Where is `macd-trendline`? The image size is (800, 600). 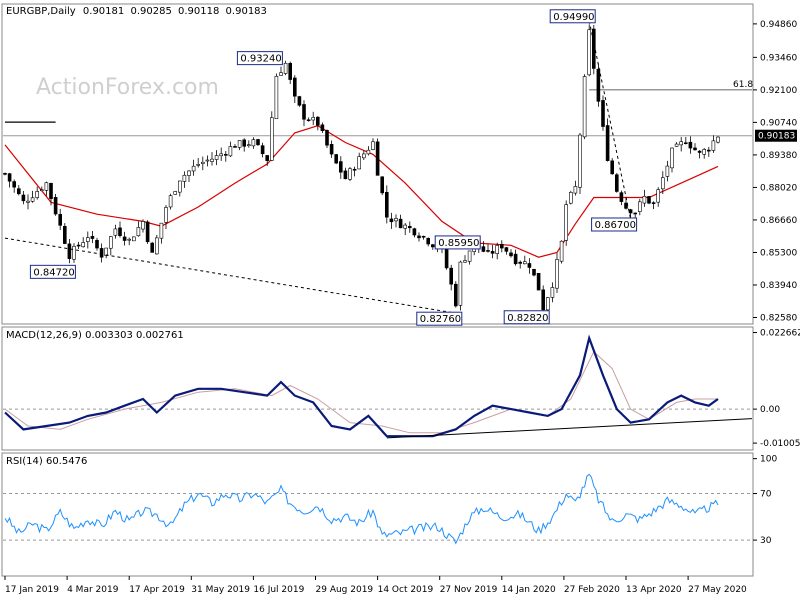
macd-trendline is located at coordinates (569, 428).